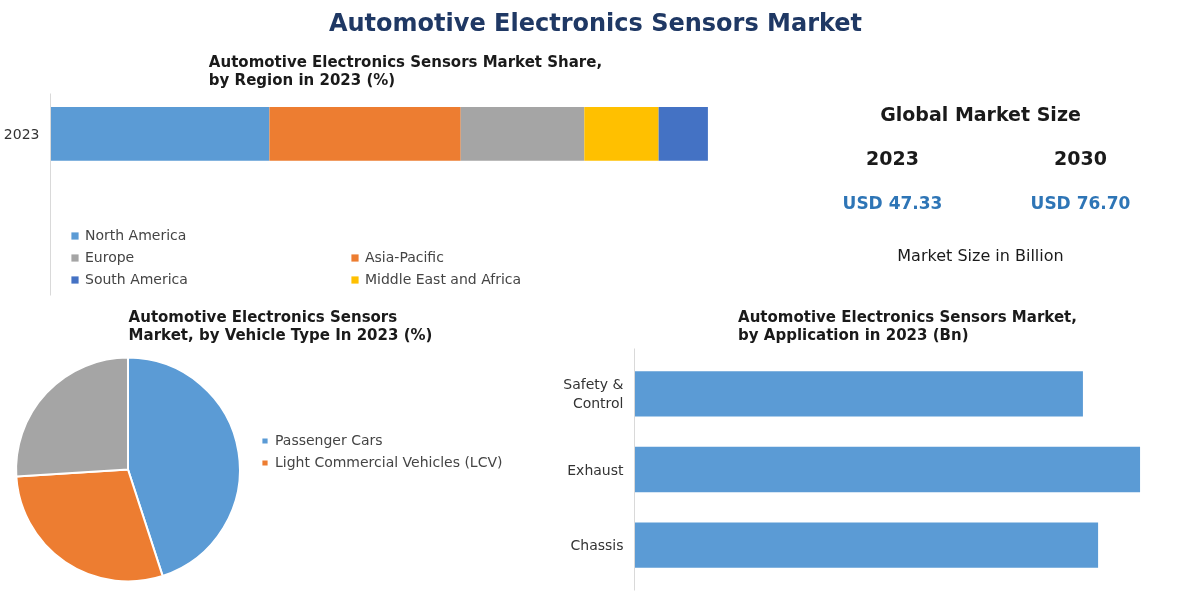  What do you see at coordinates (595, 23) in the screenshot?
I see `text: Automotive Electronics Sensors Market` at bounding box center [595, 23].